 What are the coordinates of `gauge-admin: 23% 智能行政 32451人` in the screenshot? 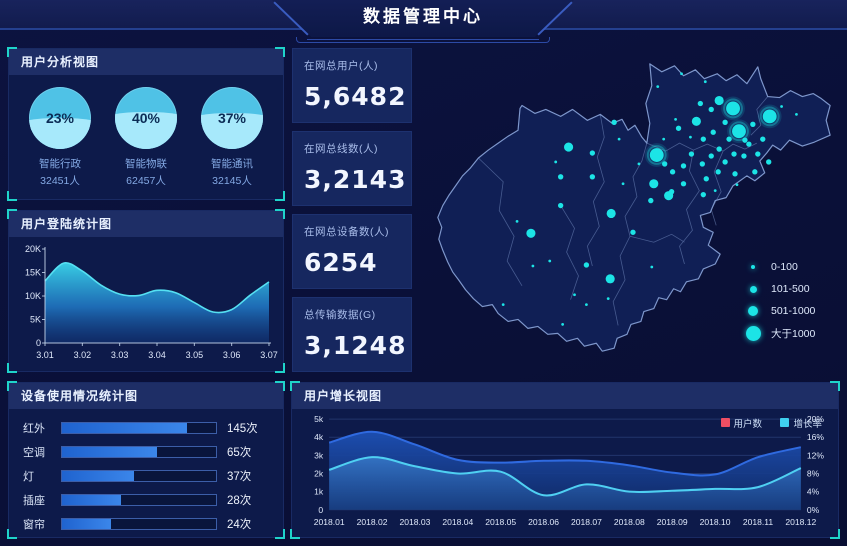 It's located at (60, 137).